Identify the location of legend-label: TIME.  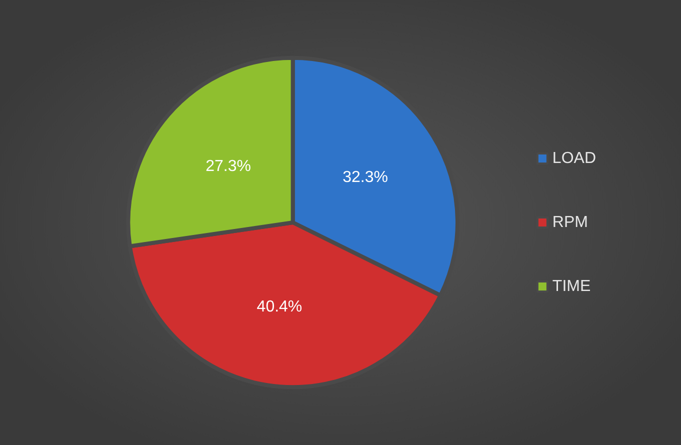
(571, 286).